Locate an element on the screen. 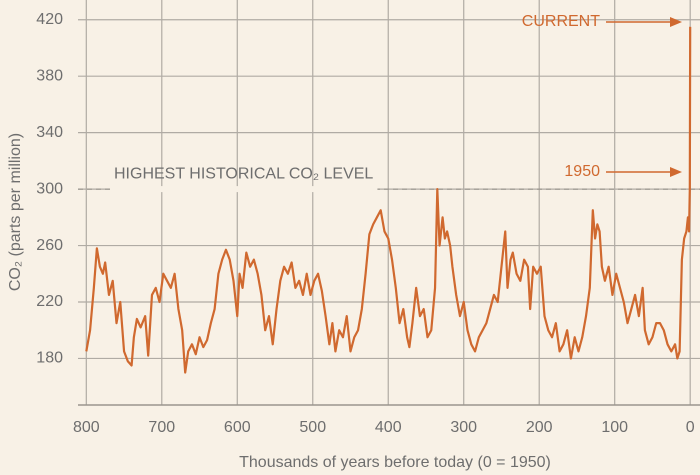 The height and width of the screenshot is (475, 700). x-tick-label: 200 is located at coordinates (539, 427).